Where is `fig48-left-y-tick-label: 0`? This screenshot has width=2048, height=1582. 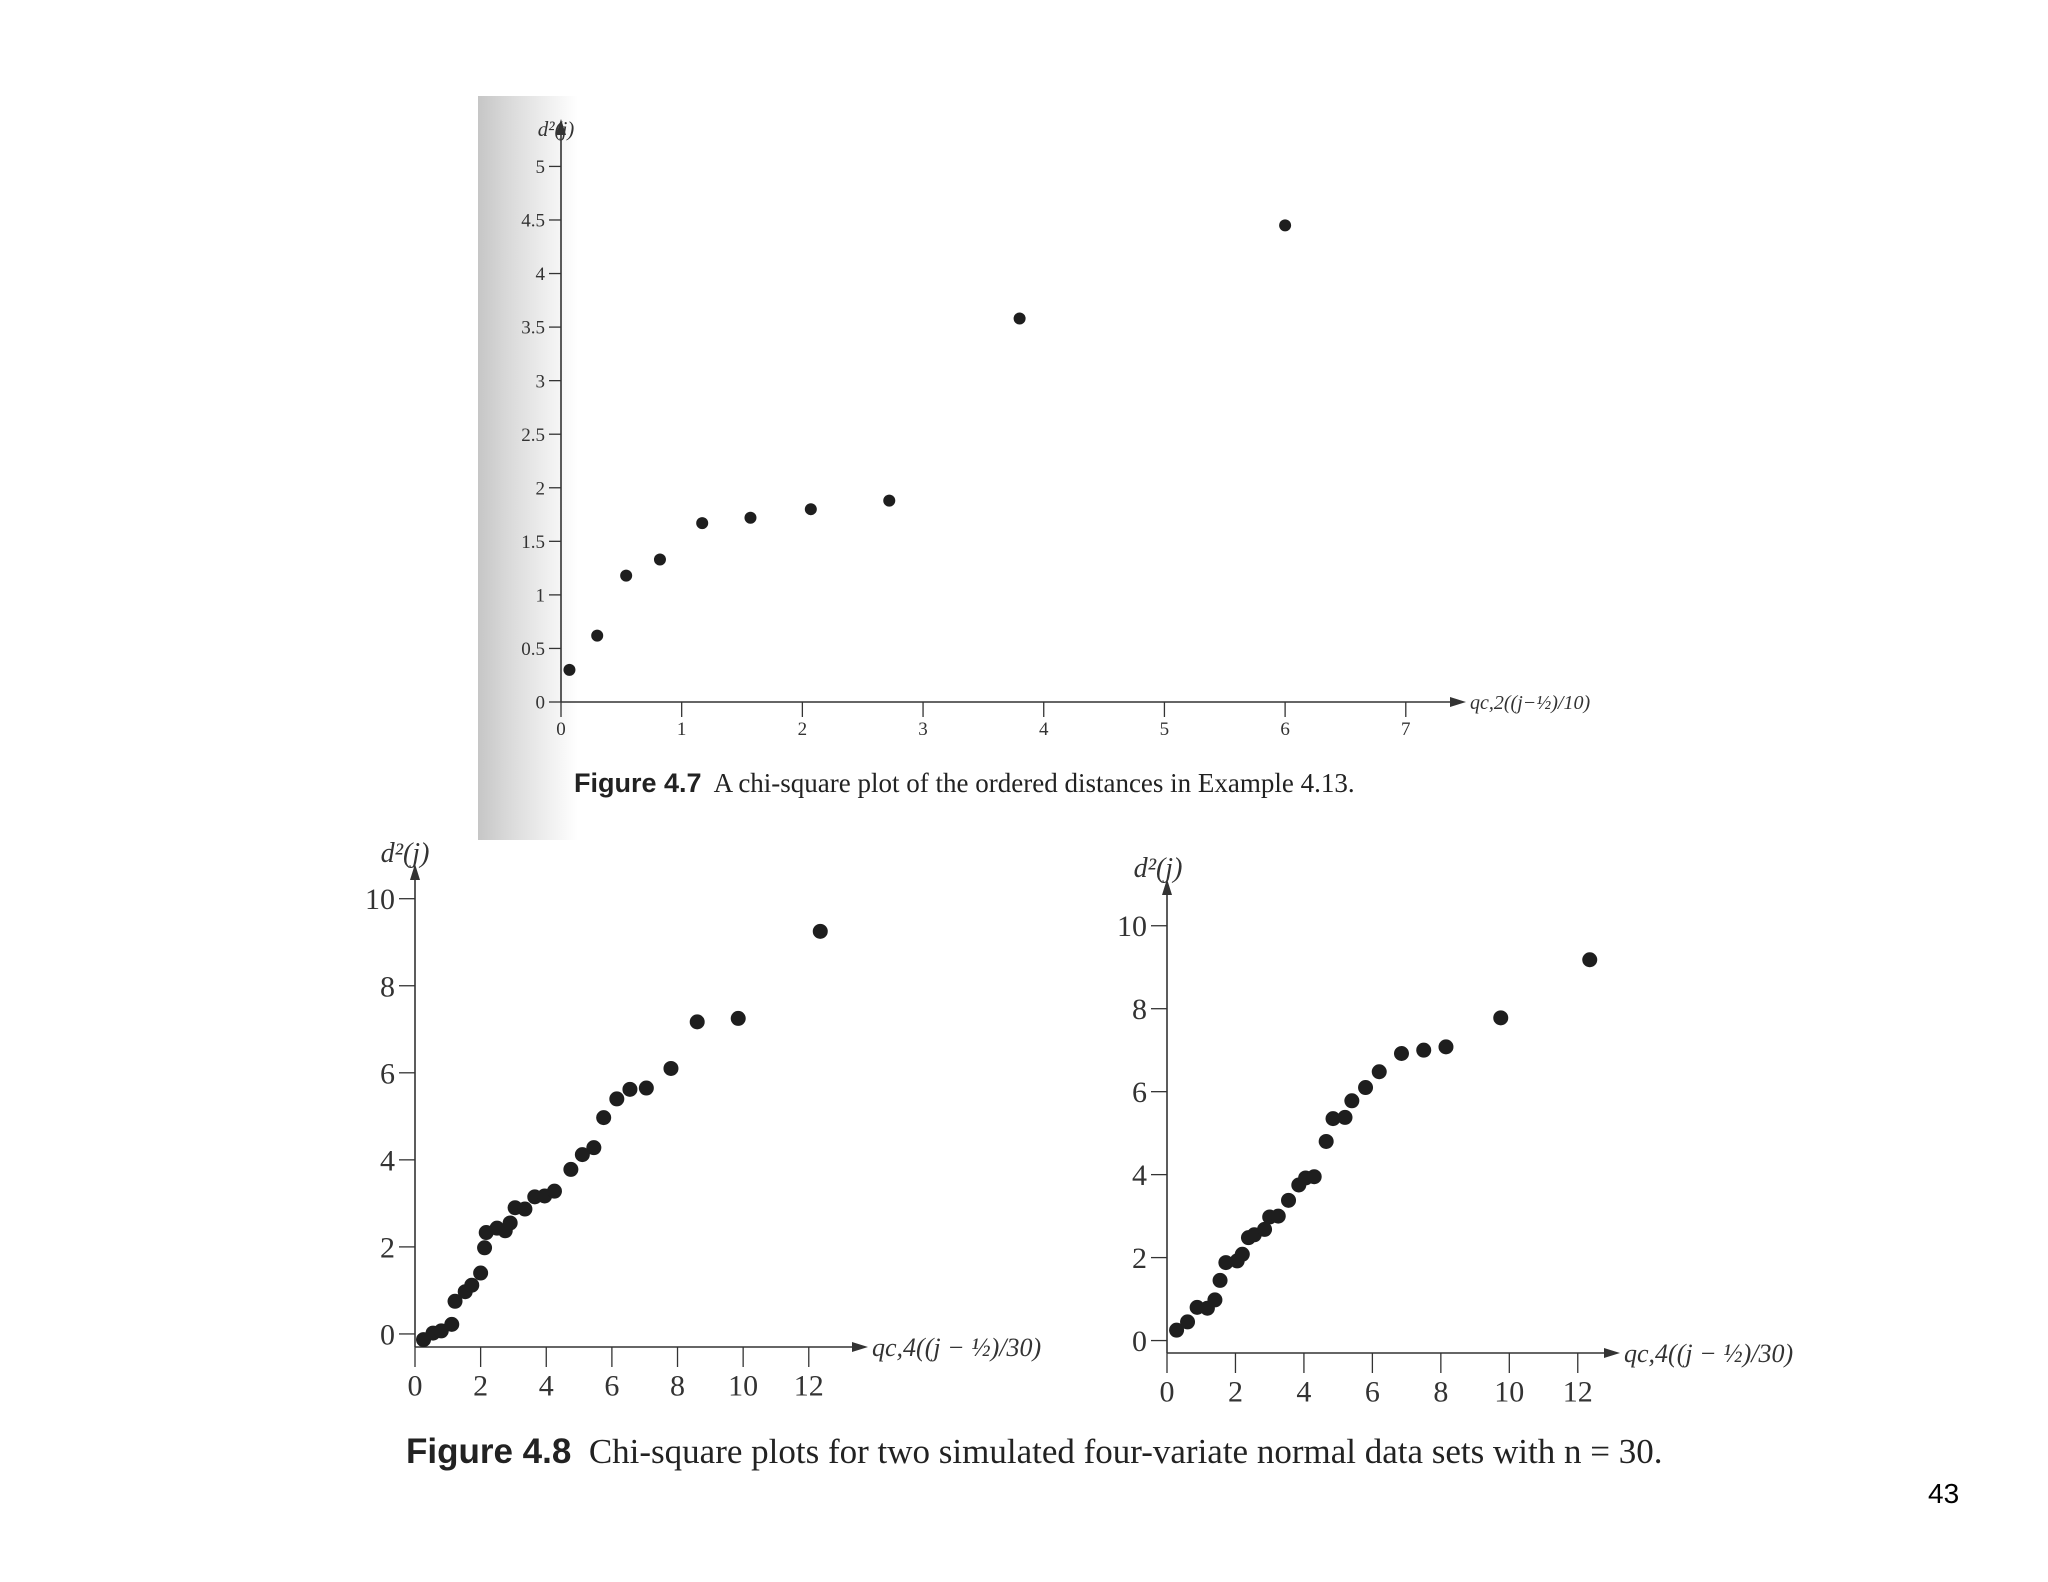 fig48-left-y-tick-label: 0 is located at coordinates (387, 1334).